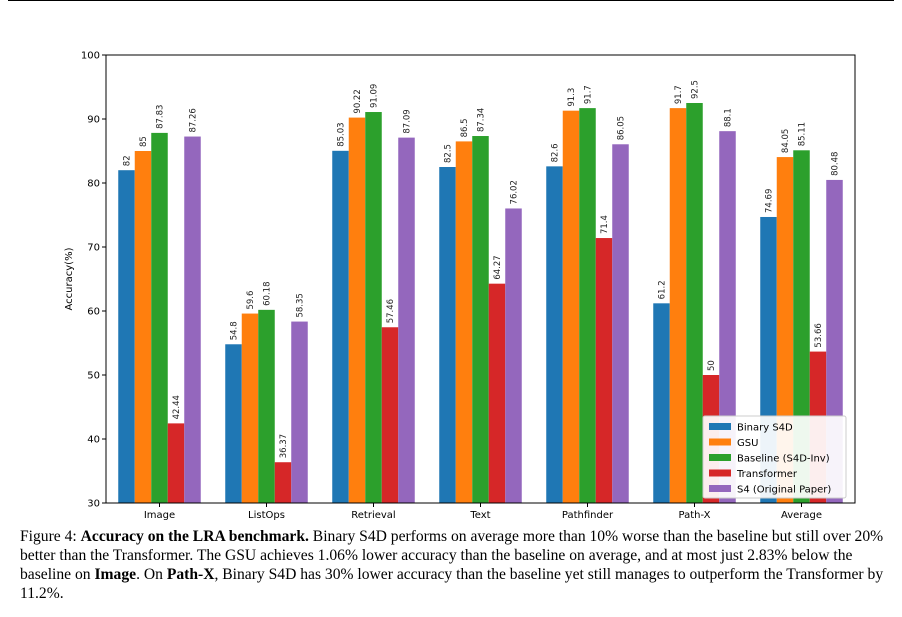 This screenshot has height=617, width=902. I want to click on data-label: 50, so click(712, 365).